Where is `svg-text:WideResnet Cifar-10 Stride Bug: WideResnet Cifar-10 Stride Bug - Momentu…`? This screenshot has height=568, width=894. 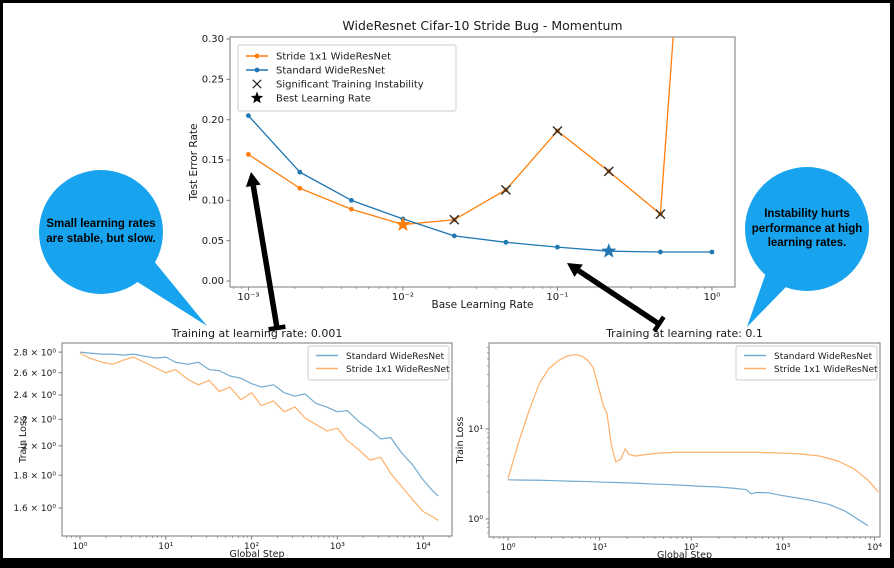 svg-text:WideResnet Cifar-10 Stride Bug: WideResnet Cifar-10 Stride Bug - Momentu… is located at coordinates (482, 25).